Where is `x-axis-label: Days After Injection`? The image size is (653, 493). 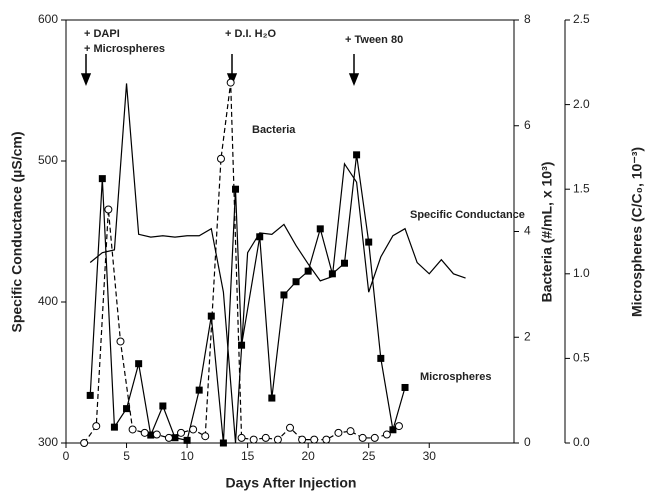 x-axis-label: Days After Injection is located at coordinates (291, 483).